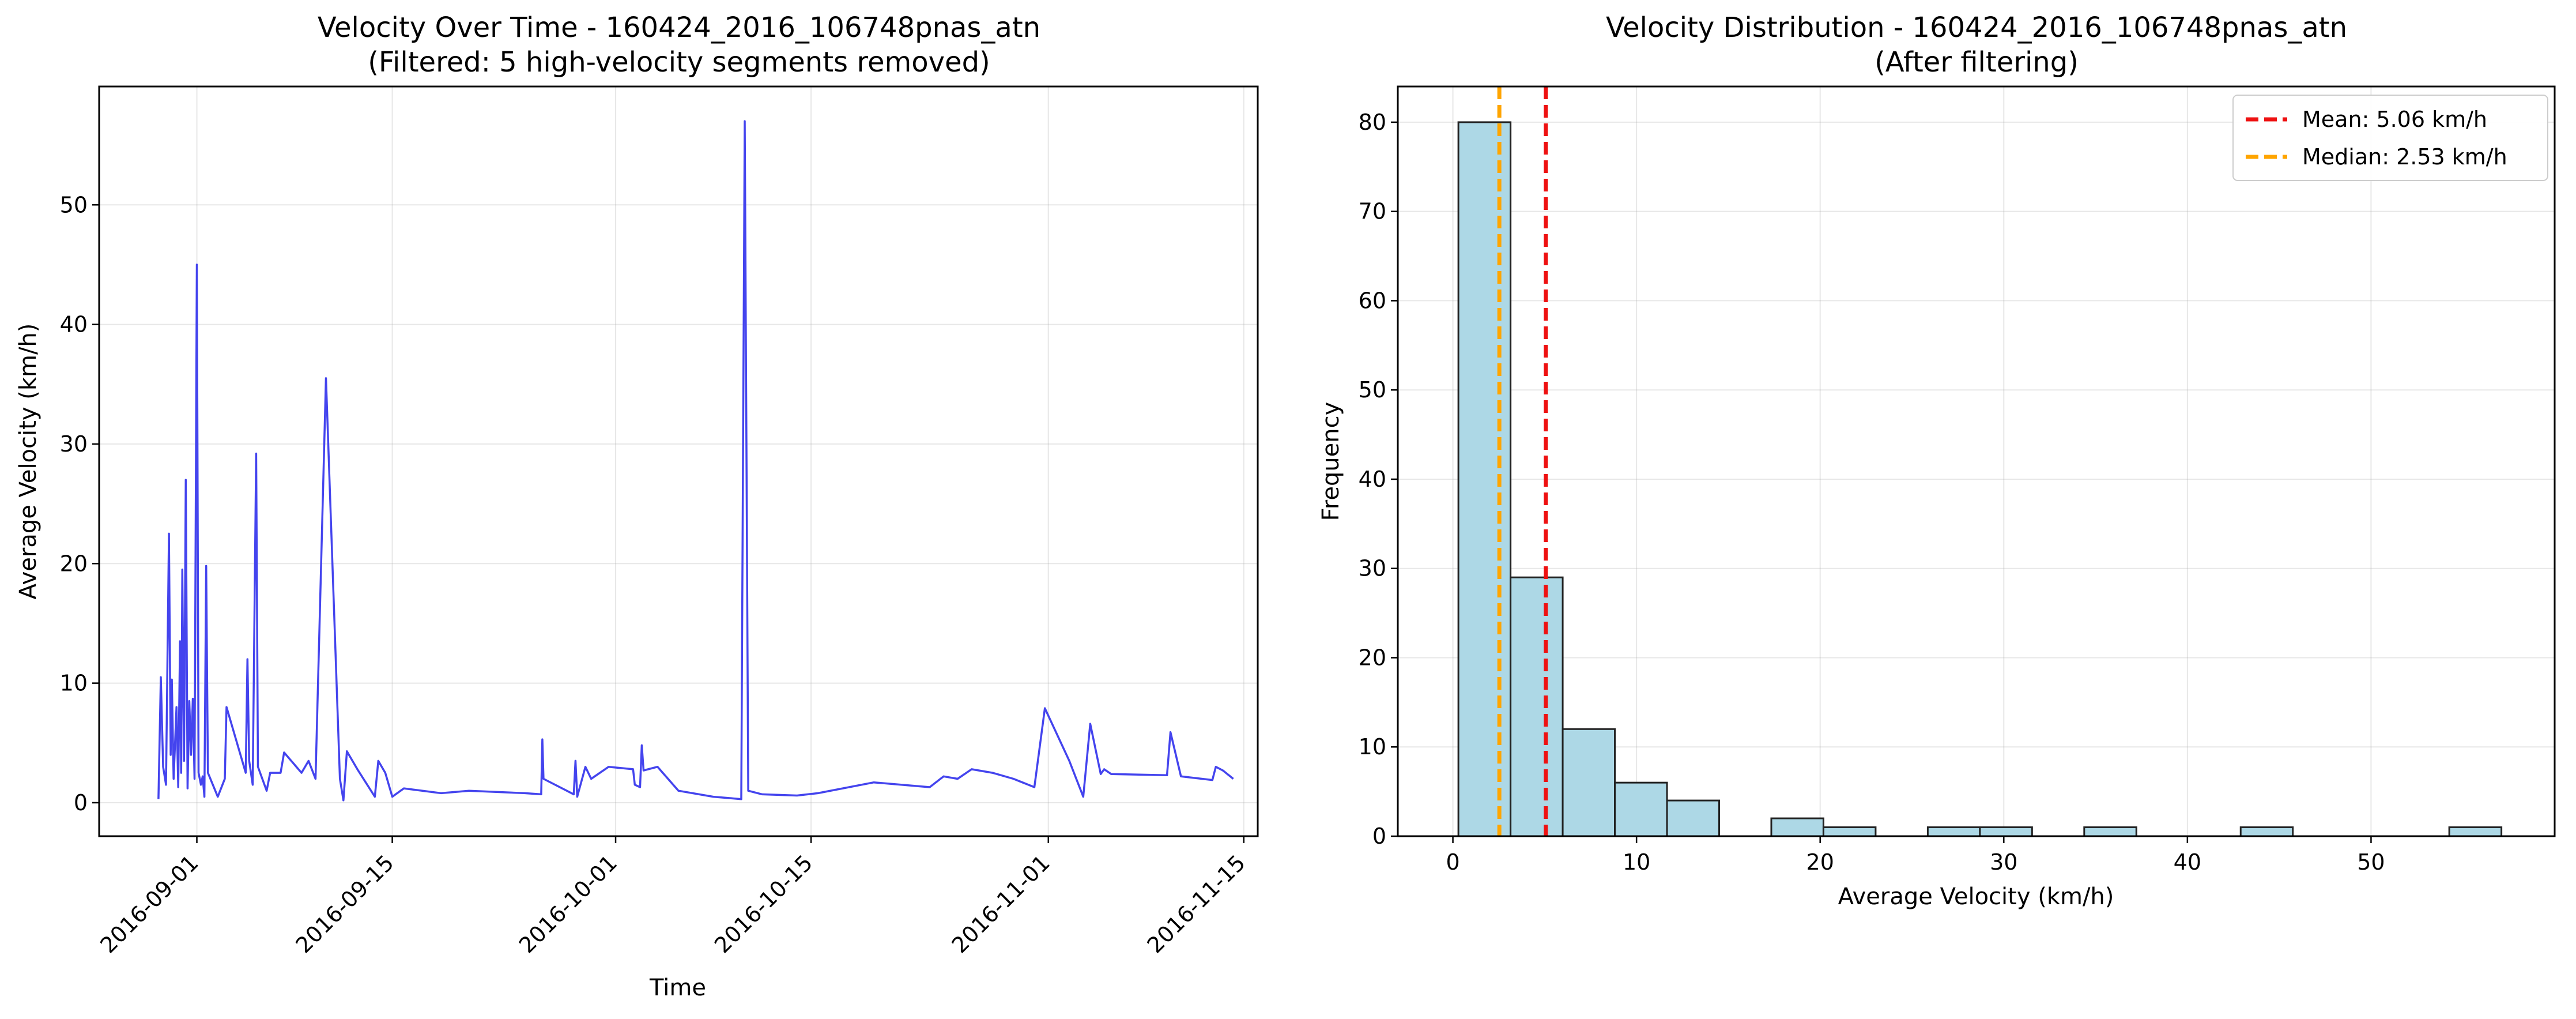  I want to click on line-chart-xlabel: Time, so click(677, 988).